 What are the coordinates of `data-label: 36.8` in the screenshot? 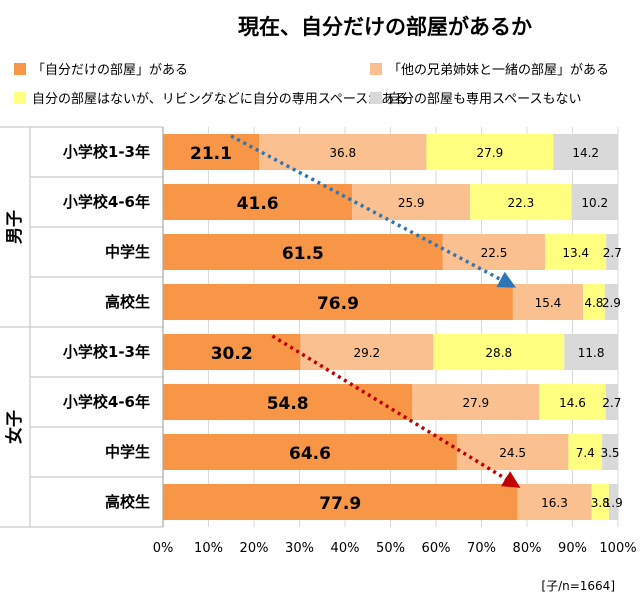 It's located at (342, 153).